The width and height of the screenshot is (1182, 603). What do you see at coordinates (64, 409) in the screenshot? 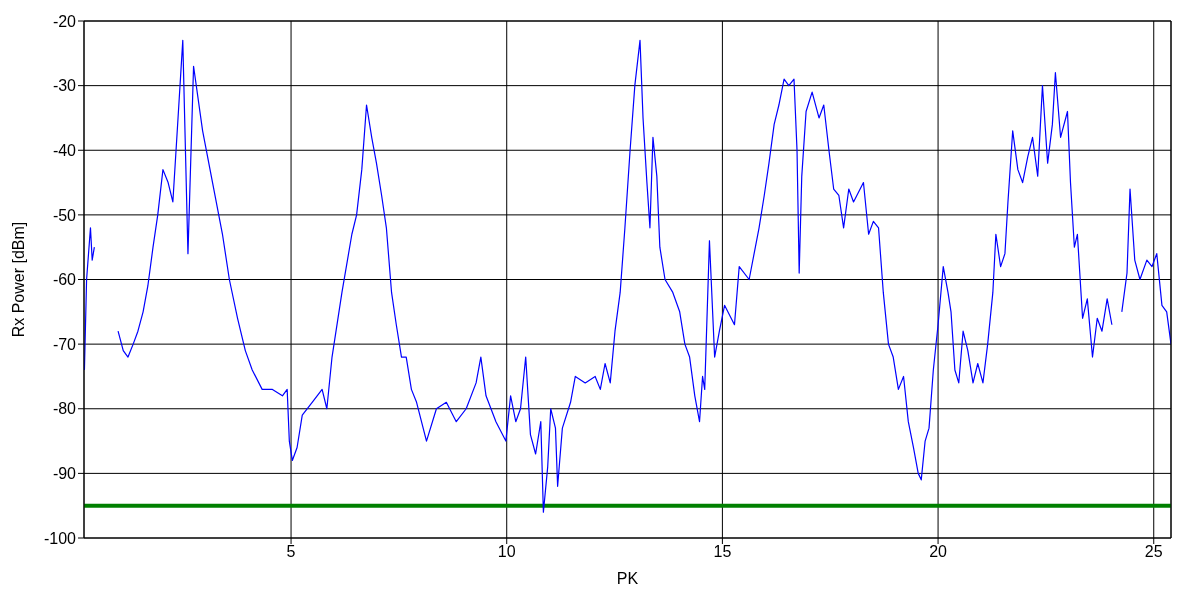
I see `y-tick-label: -80` at bounding box center [64, 409].